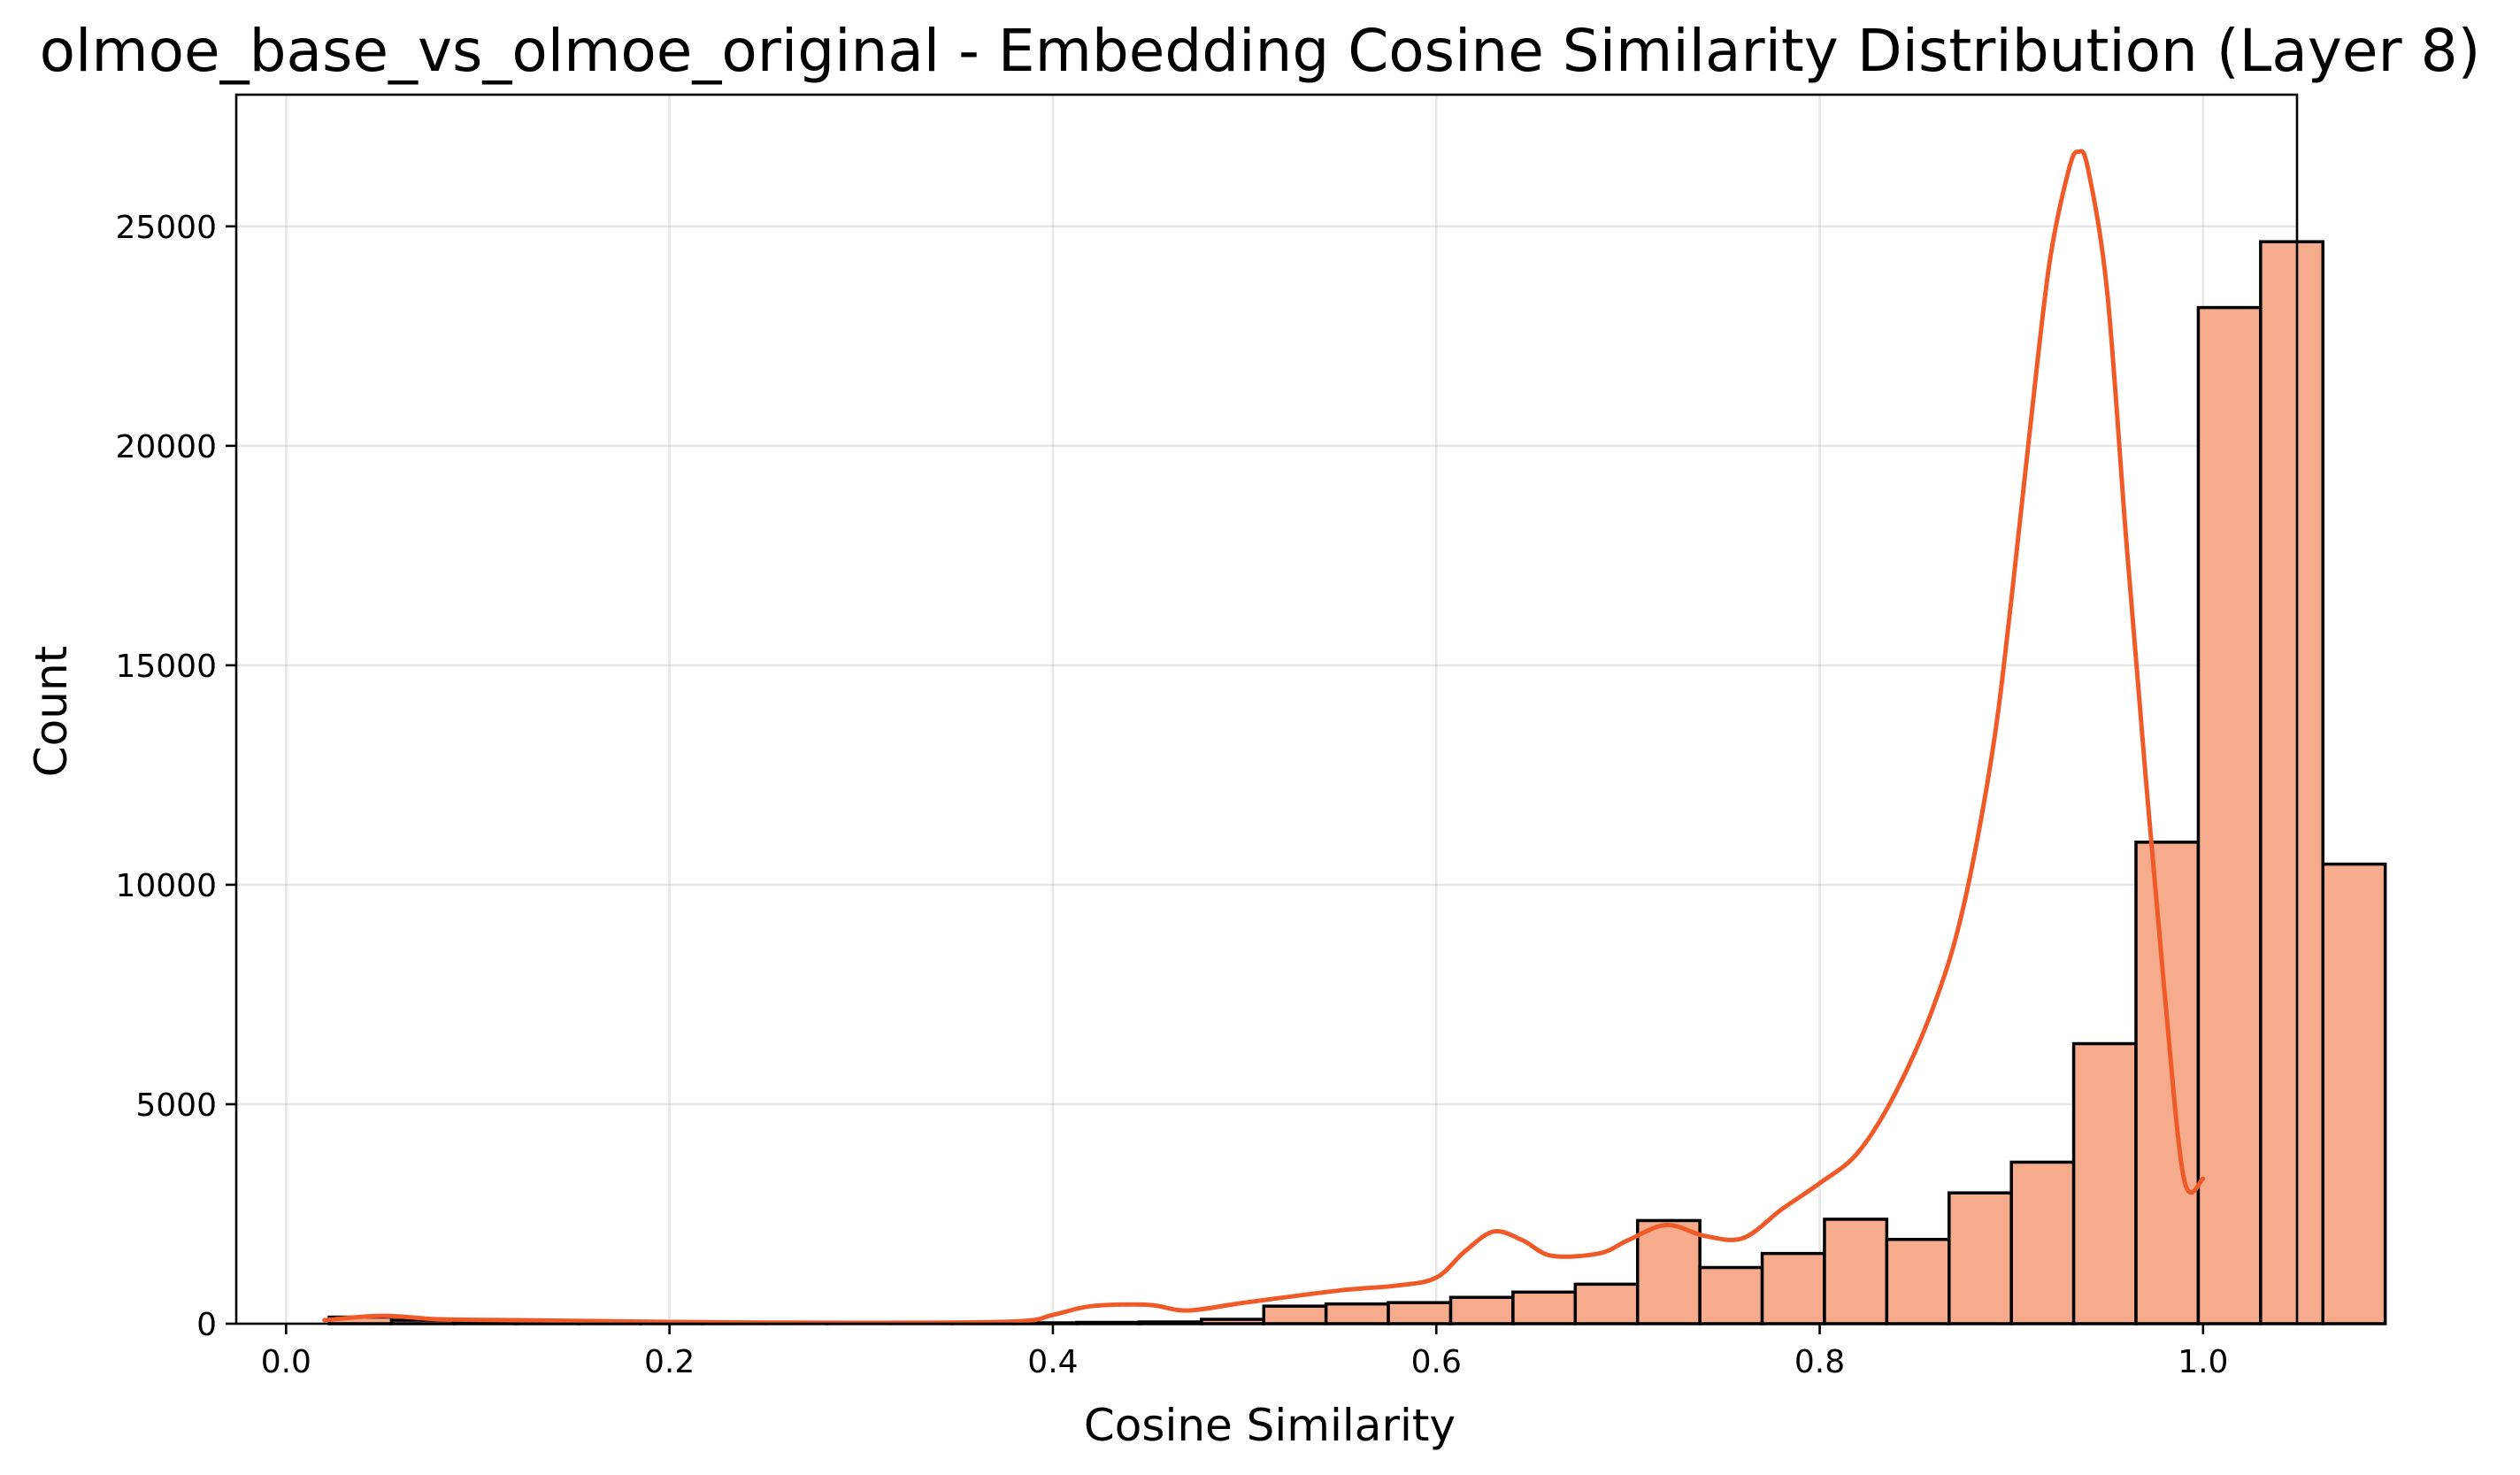  What do you see at coordinates (51, 712) in the screenshot?
I see `y-axis-label: Count` at bounding box center [51, 712].